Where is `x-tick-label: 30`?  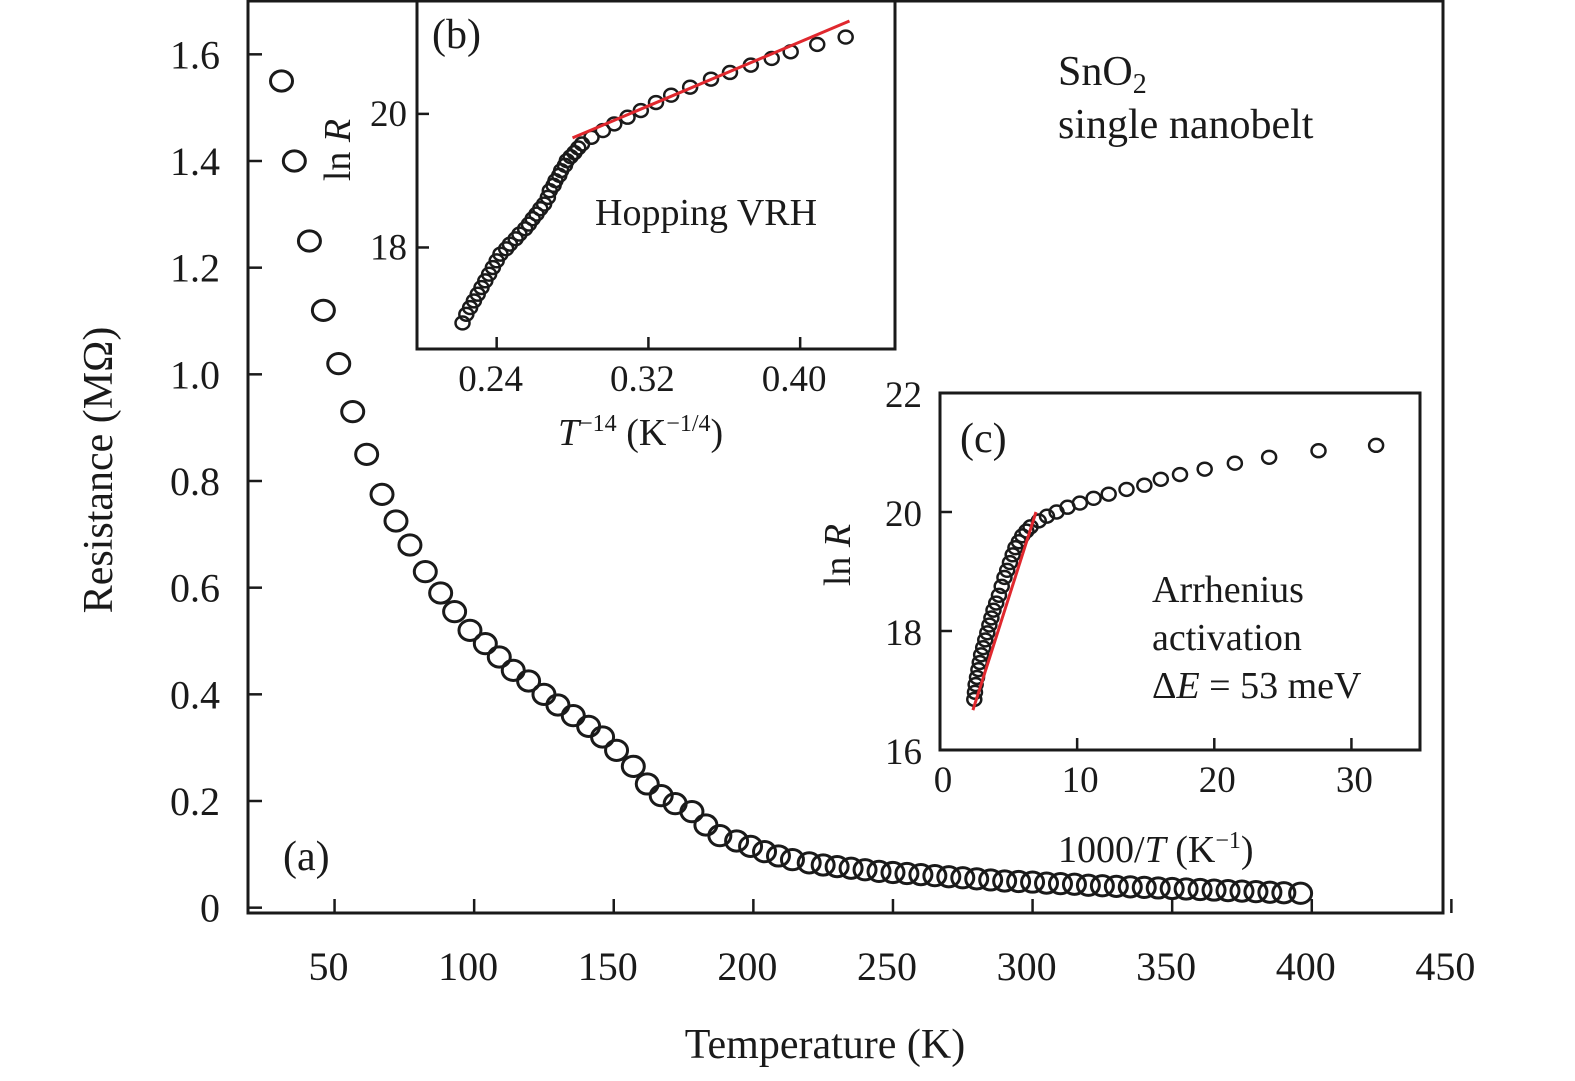
x-tick-label: 30 is located at coordinates (1354, 780).